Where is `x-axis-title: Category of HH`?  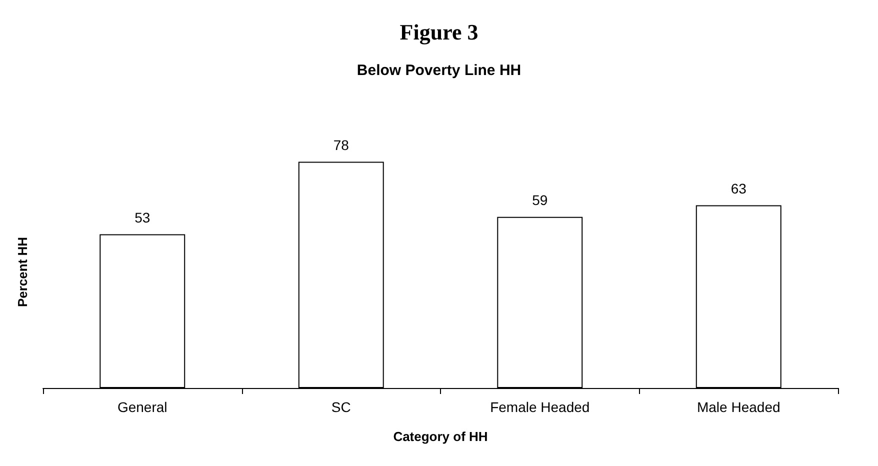
x-axis-title: Category of HH is located at coordinates (440, 436).